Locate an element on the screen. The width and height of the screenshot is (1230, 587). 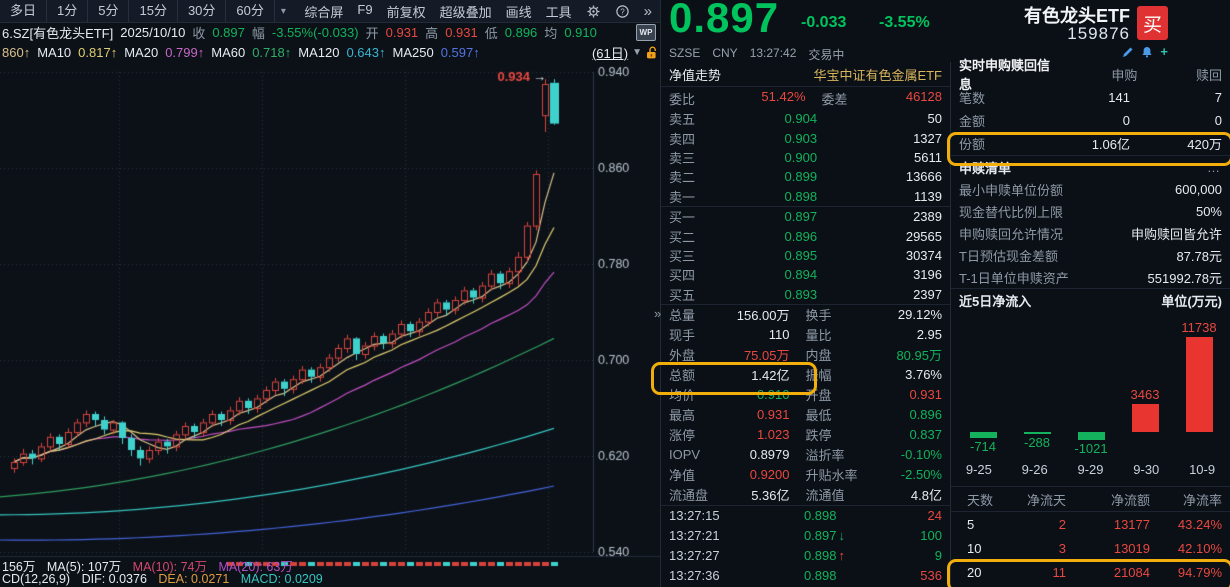
toolbar-item-5: 画线 is located at coordinates (518, 12).